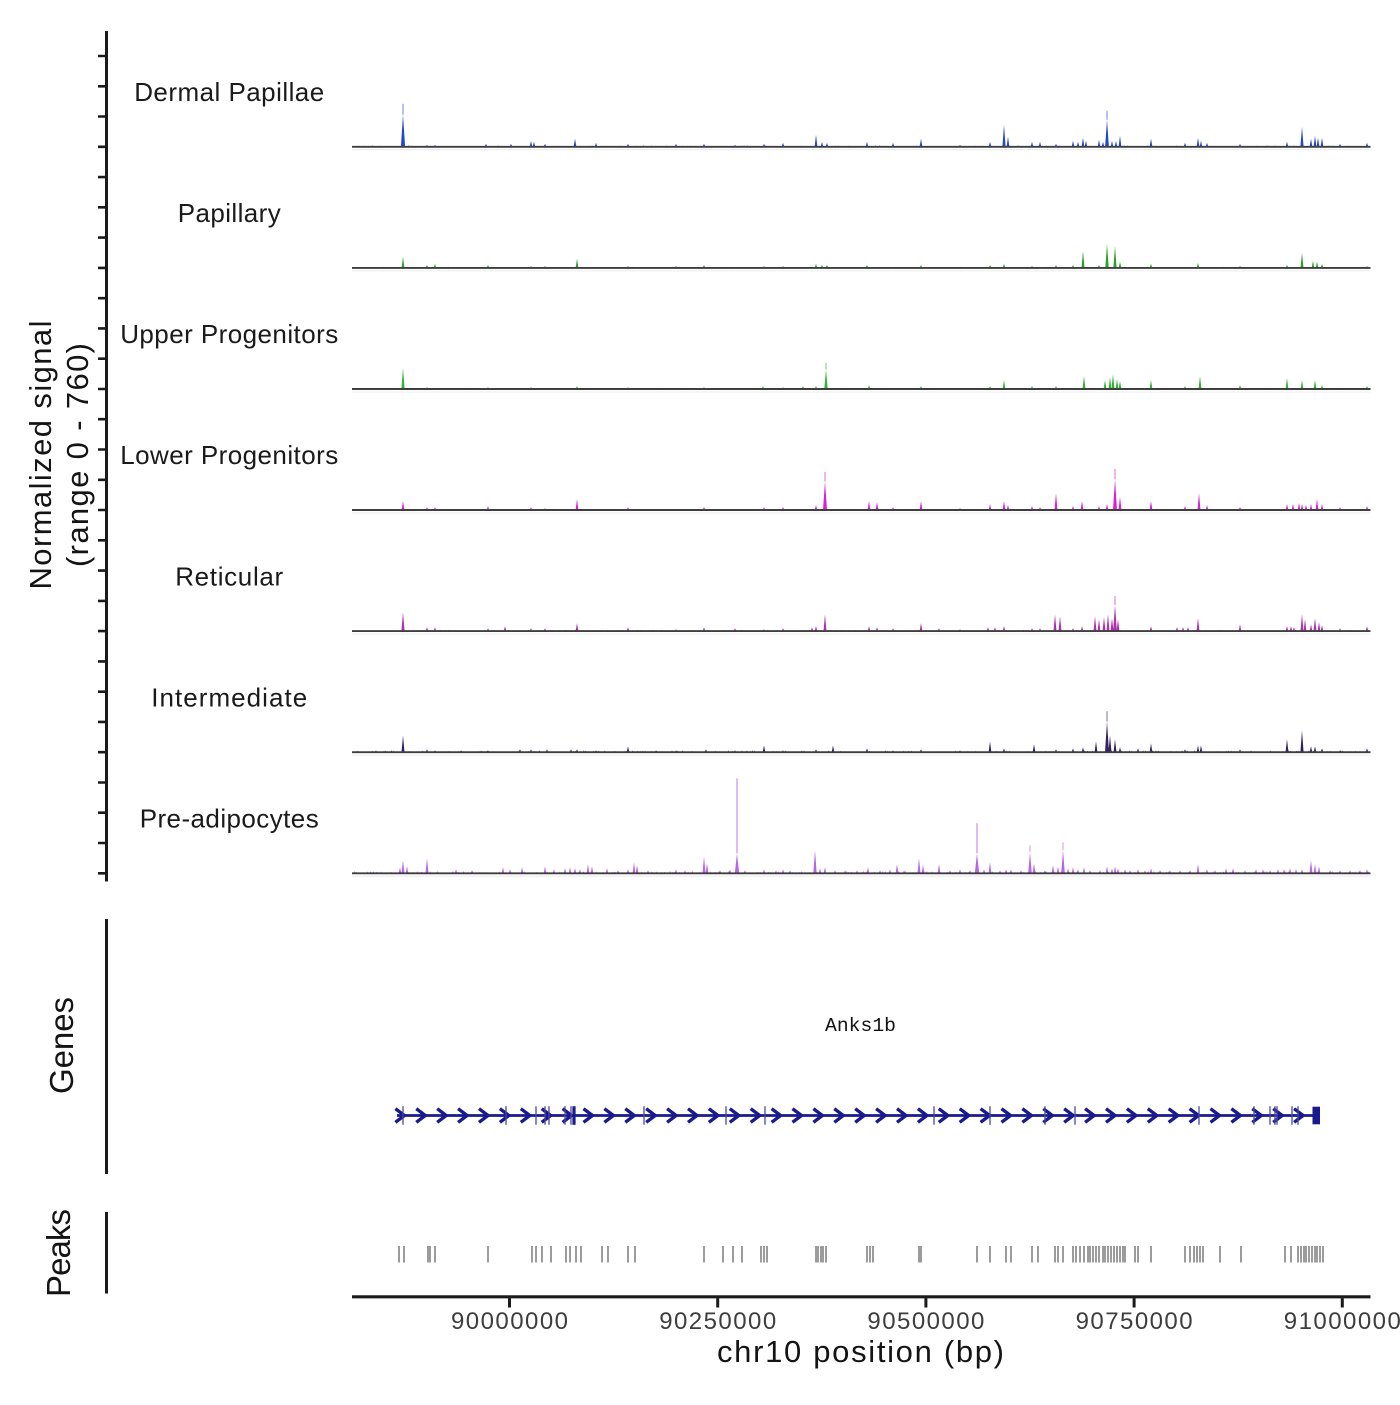 This screenshot has height=1405, width=1400. I want to click on svg-text: Dermal Papillae, so click(229, 92).